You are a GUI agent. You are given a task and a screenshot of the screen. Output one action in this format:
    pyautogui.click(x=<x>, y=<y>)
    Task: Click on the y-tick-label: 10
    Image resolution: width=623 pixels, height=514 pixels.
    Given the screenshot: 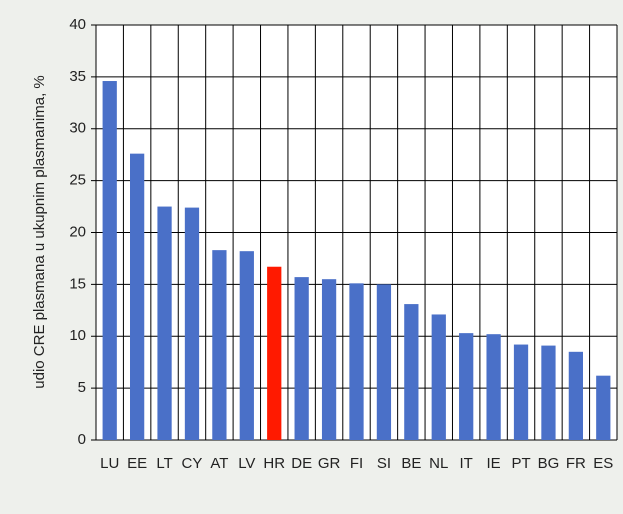 What is the action you would take?
    pyautogui.click(x=77, y=335)
    